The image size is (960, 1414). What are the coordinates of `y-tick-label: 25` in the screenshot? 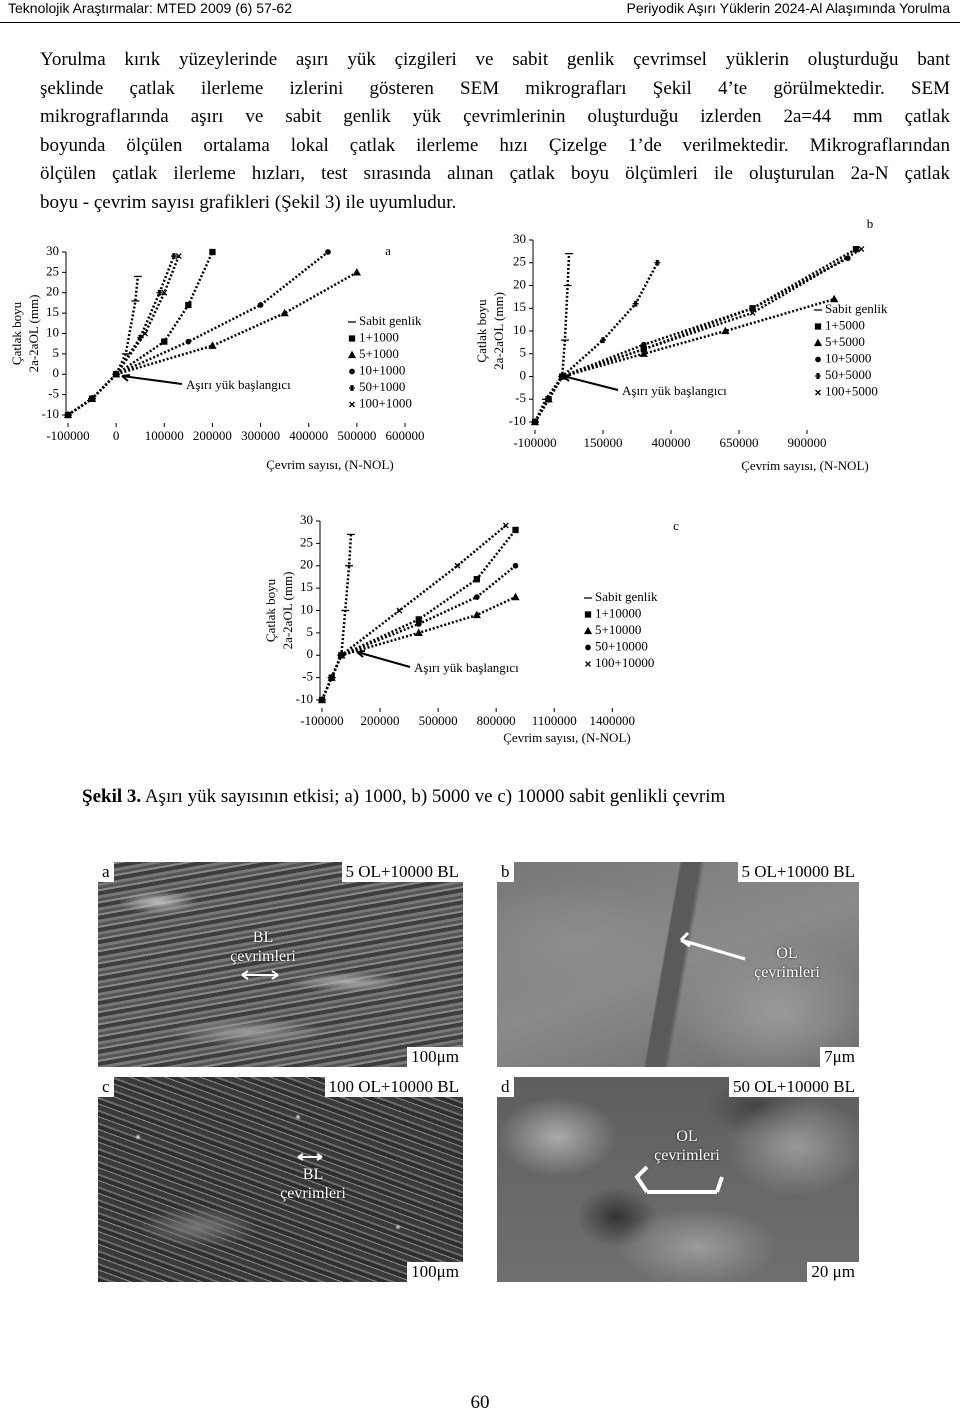 It's located at (306, 541).